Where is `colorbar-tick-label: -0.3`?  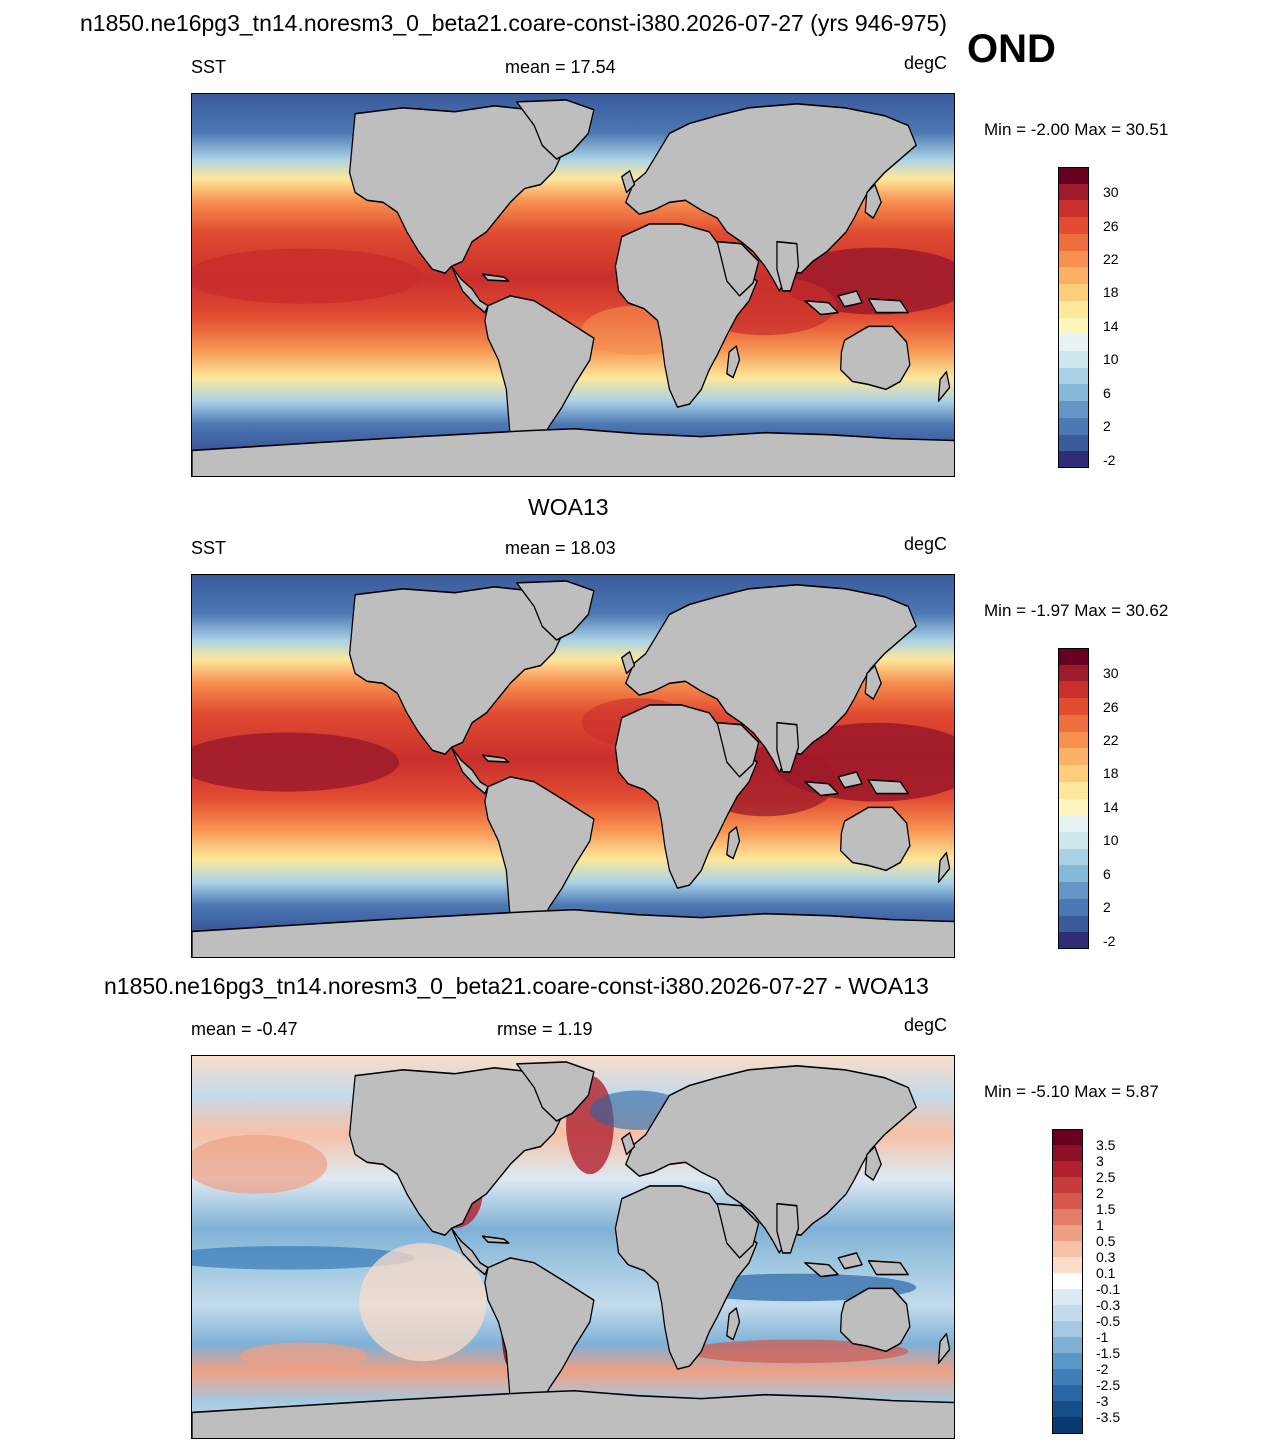
colorbar-tick-label: -0.3 is located at coordinates (1108, 1305).